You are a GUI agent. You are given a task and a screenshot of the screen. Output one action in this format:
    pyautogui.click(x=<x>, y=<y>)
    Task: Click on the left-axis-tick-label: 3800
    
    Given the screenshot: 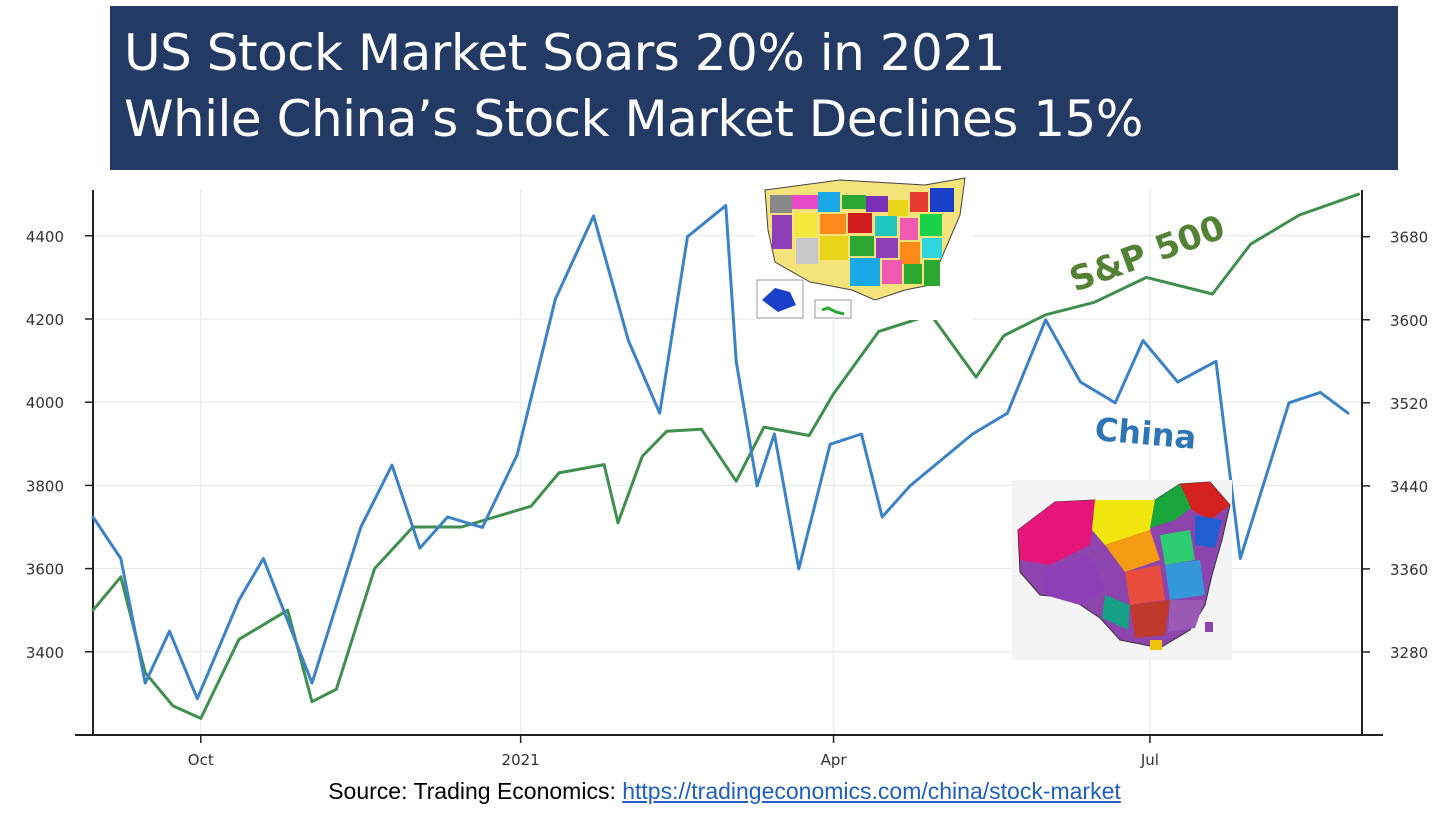 What is the action you would take?
    pyautogui.click(x=45, y=486)
    